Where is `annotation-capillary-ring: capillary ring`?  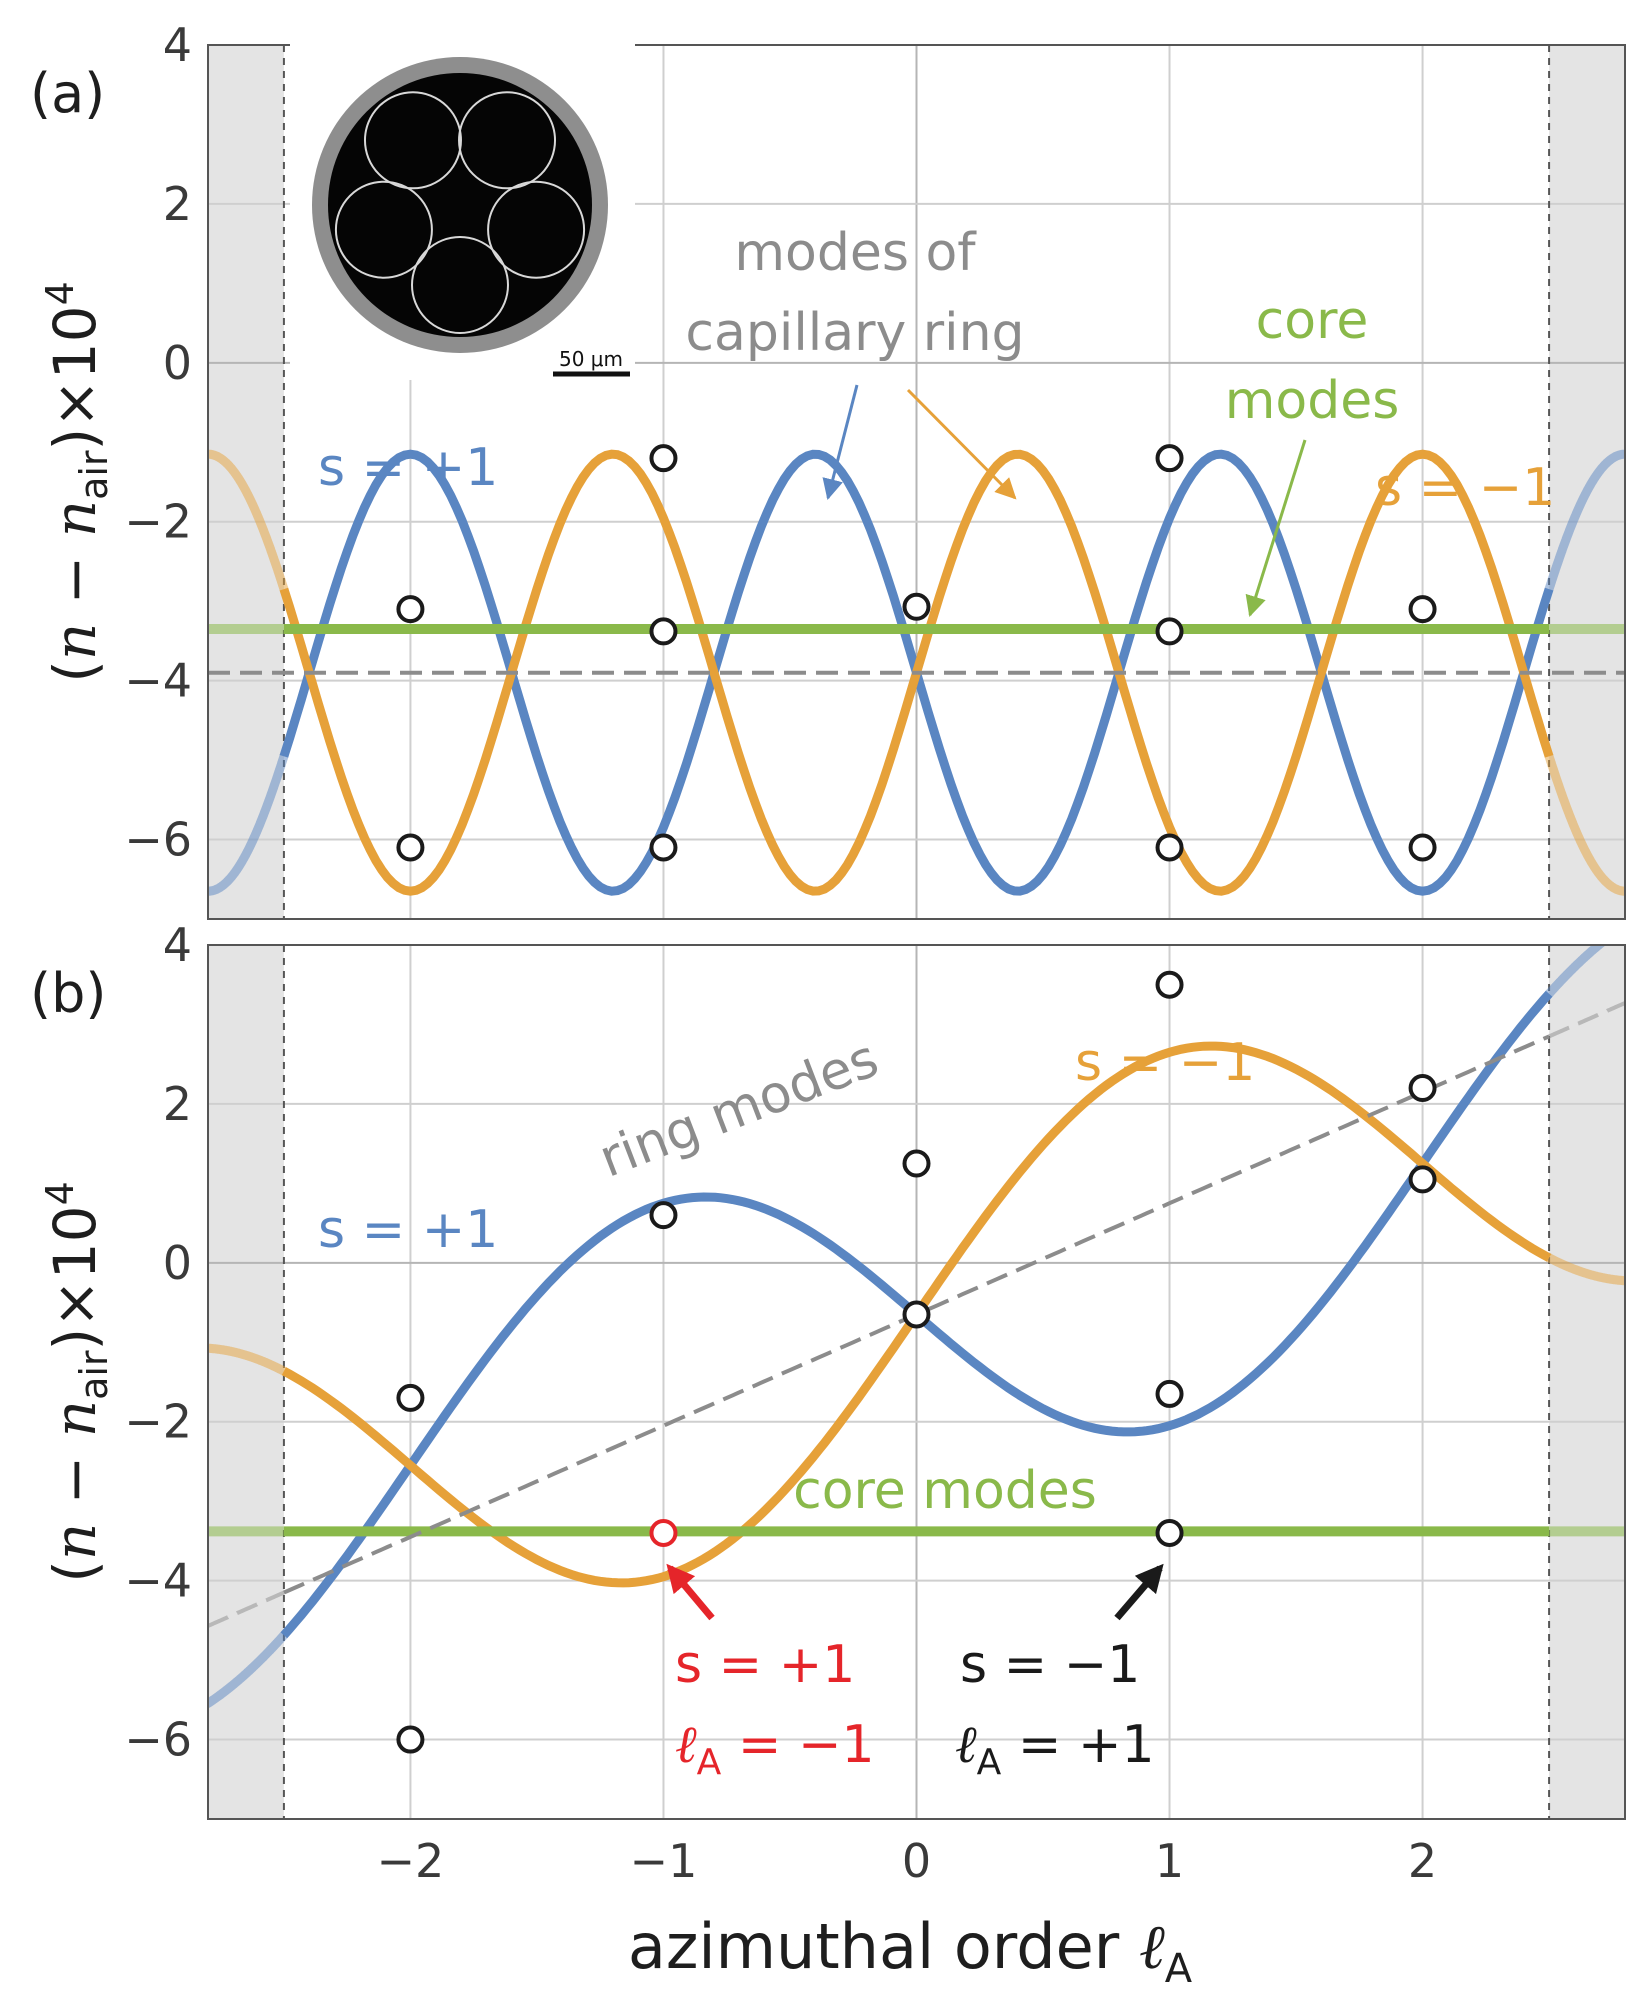 annotation-capillary-ring: capillary ring is located at coordinates (854, 333).